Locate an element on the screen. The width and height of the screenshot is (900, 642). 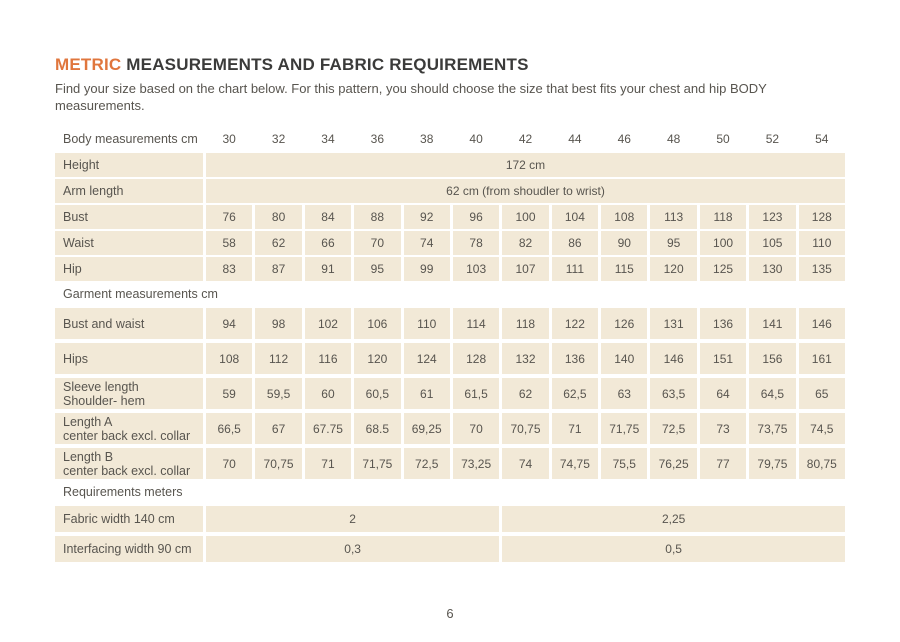
merged-value-cell: 172 cm is located at coordinates (525, 165).